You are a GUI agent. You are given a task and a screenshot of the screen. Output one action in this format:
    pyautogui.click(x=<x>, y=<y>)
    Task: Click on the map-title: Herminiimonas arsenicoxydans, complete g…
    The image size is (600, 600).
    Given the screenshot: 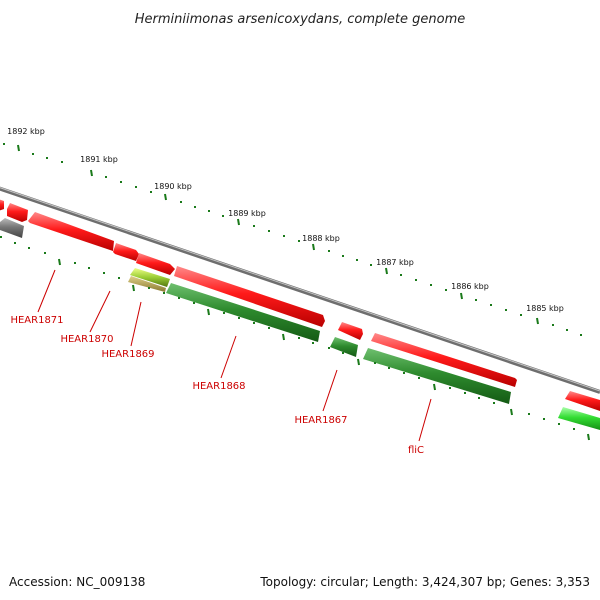 What is the action you would take?
    pyautogui.click(x=300, y=19)
    